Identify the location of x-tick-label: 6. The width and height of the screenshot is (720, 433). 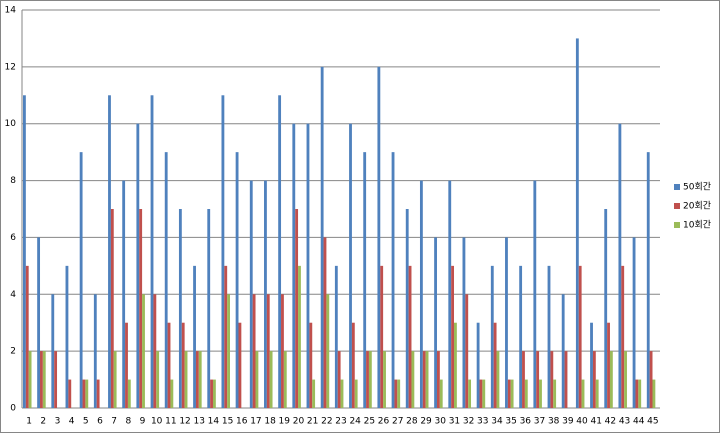
(100, 422).